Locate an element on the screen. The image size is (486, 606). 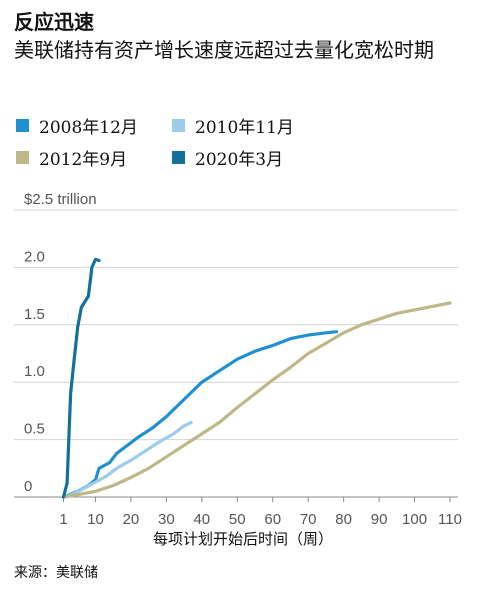
legend-item: 2010年11月 is located at coordinates (233, 125).